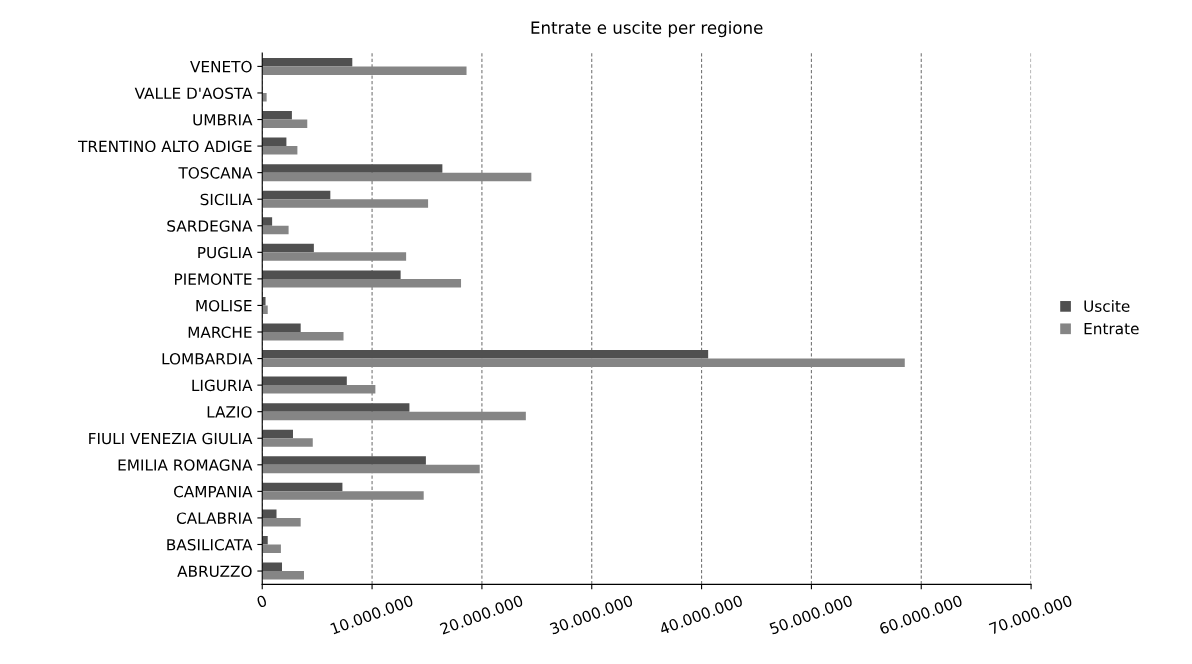  What do you see at coordinates (193, 93) in the screenshot?
I see `y-tick-label: VALLE D'AOSTA` at bounding box center [193, 93].